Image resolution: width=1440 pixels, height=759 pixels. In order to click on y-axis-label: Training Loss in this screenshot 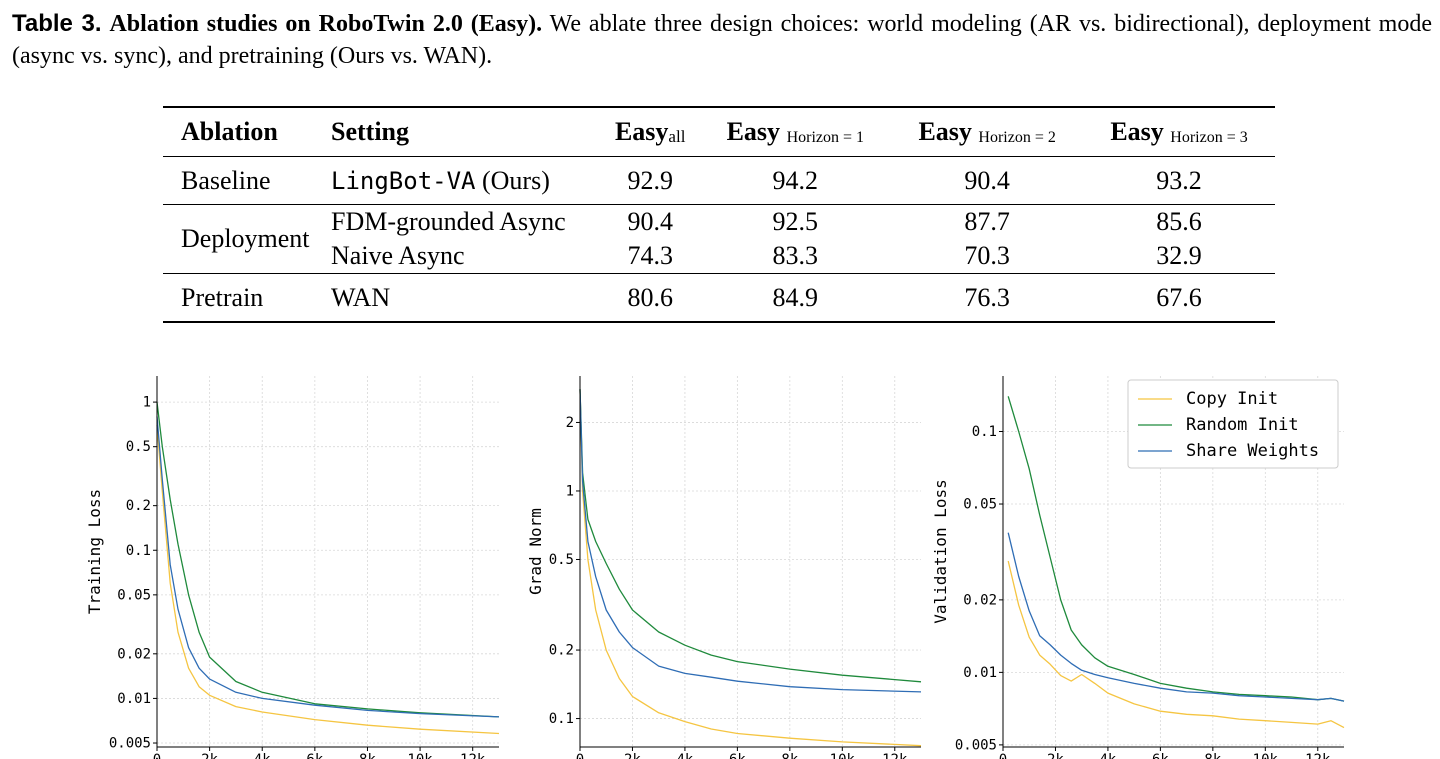, I will do `click(94, 551)`.